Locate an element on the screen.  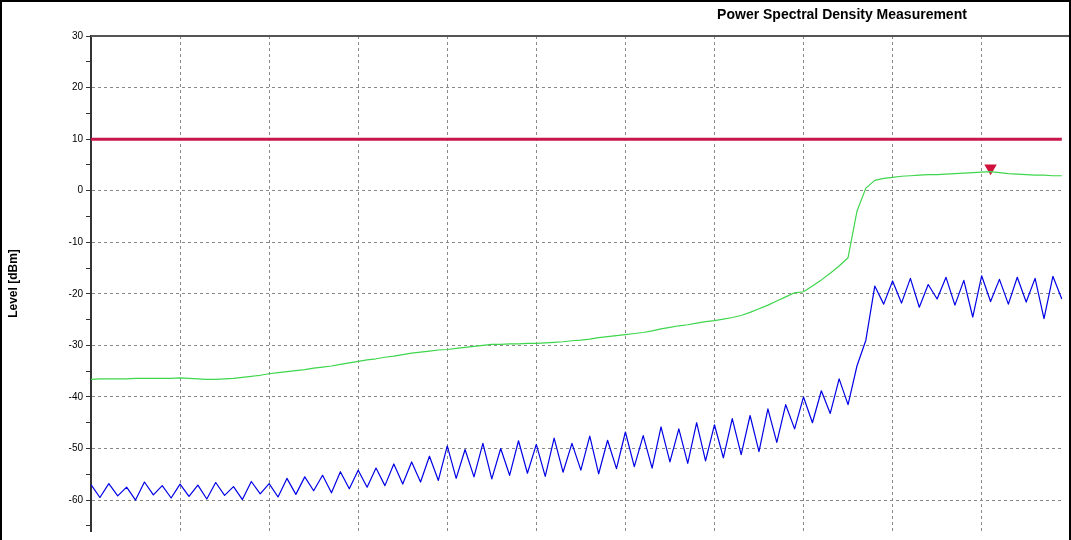
y-axis-title: Level [dBm] is located at coordinates (12, 283).